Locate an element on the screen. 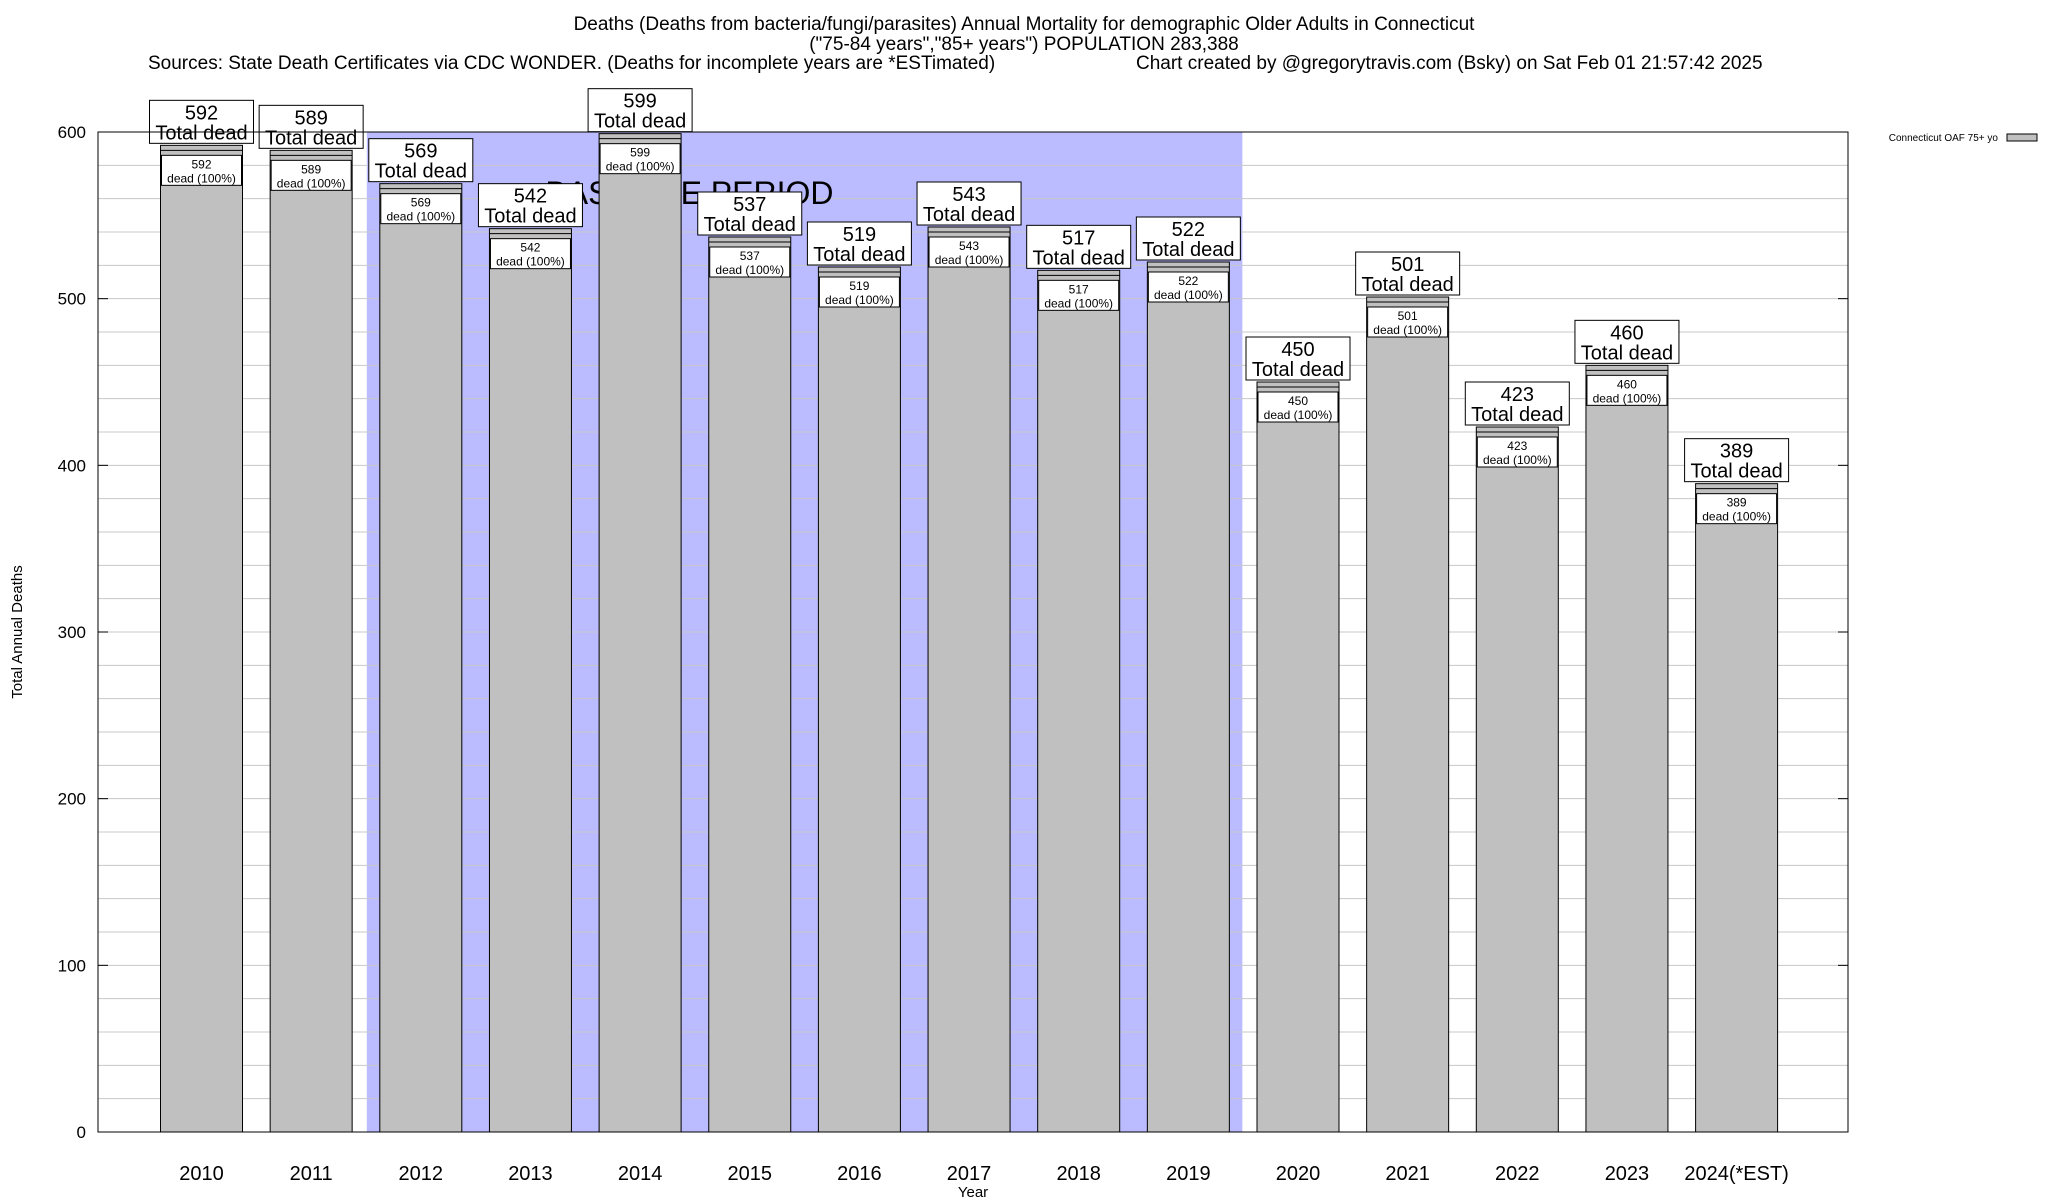 This screenshot has height=1200, width=2048. bar-inner-value: 423 is located at coordinates (1517, 446).